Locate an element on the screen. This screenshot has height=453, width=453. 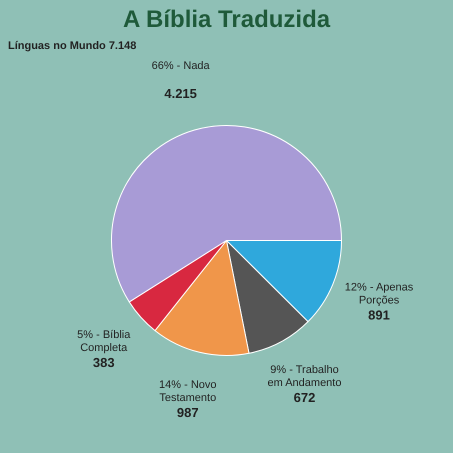
chart-title: A Bíblia Traduzida is located at coordinates (226, 19).